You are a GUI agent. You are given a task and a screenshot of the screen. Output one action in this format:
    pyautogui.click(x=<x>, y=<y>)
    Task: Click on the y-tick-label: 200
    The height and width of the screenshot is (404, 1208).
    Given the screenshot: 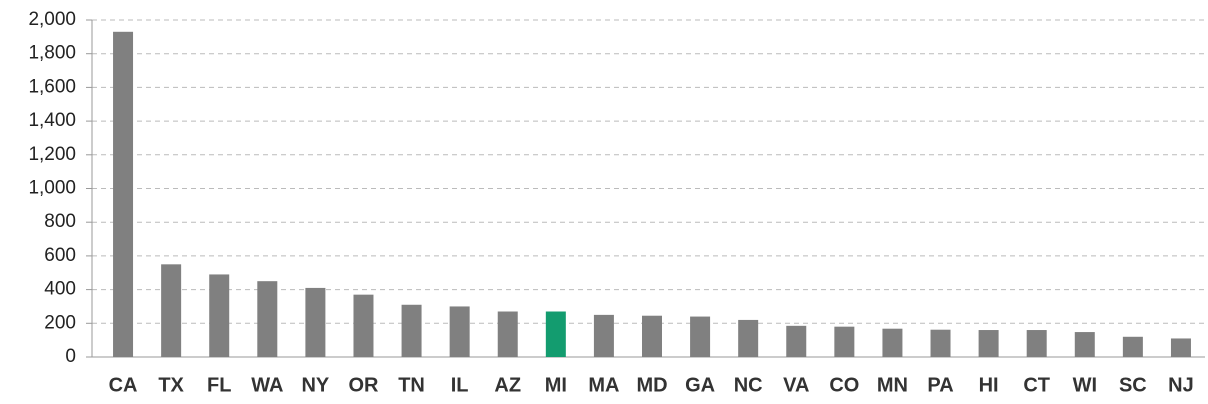 What is the action you would take?
    pyautogui.click(x=60, y=322)
    